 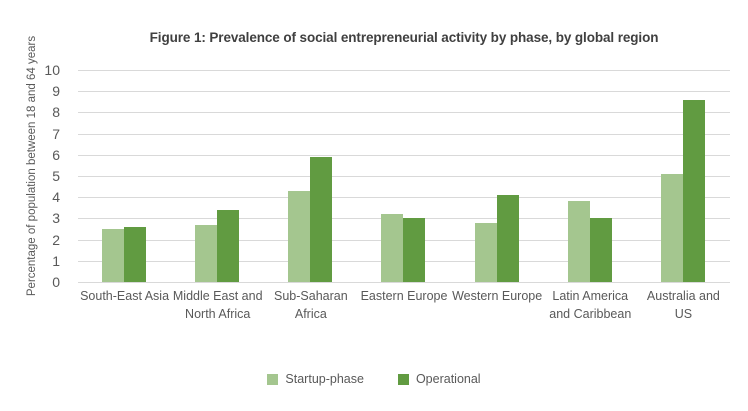 I want to click on y-axis-tick-label: 0, so click(x=56, y=282).